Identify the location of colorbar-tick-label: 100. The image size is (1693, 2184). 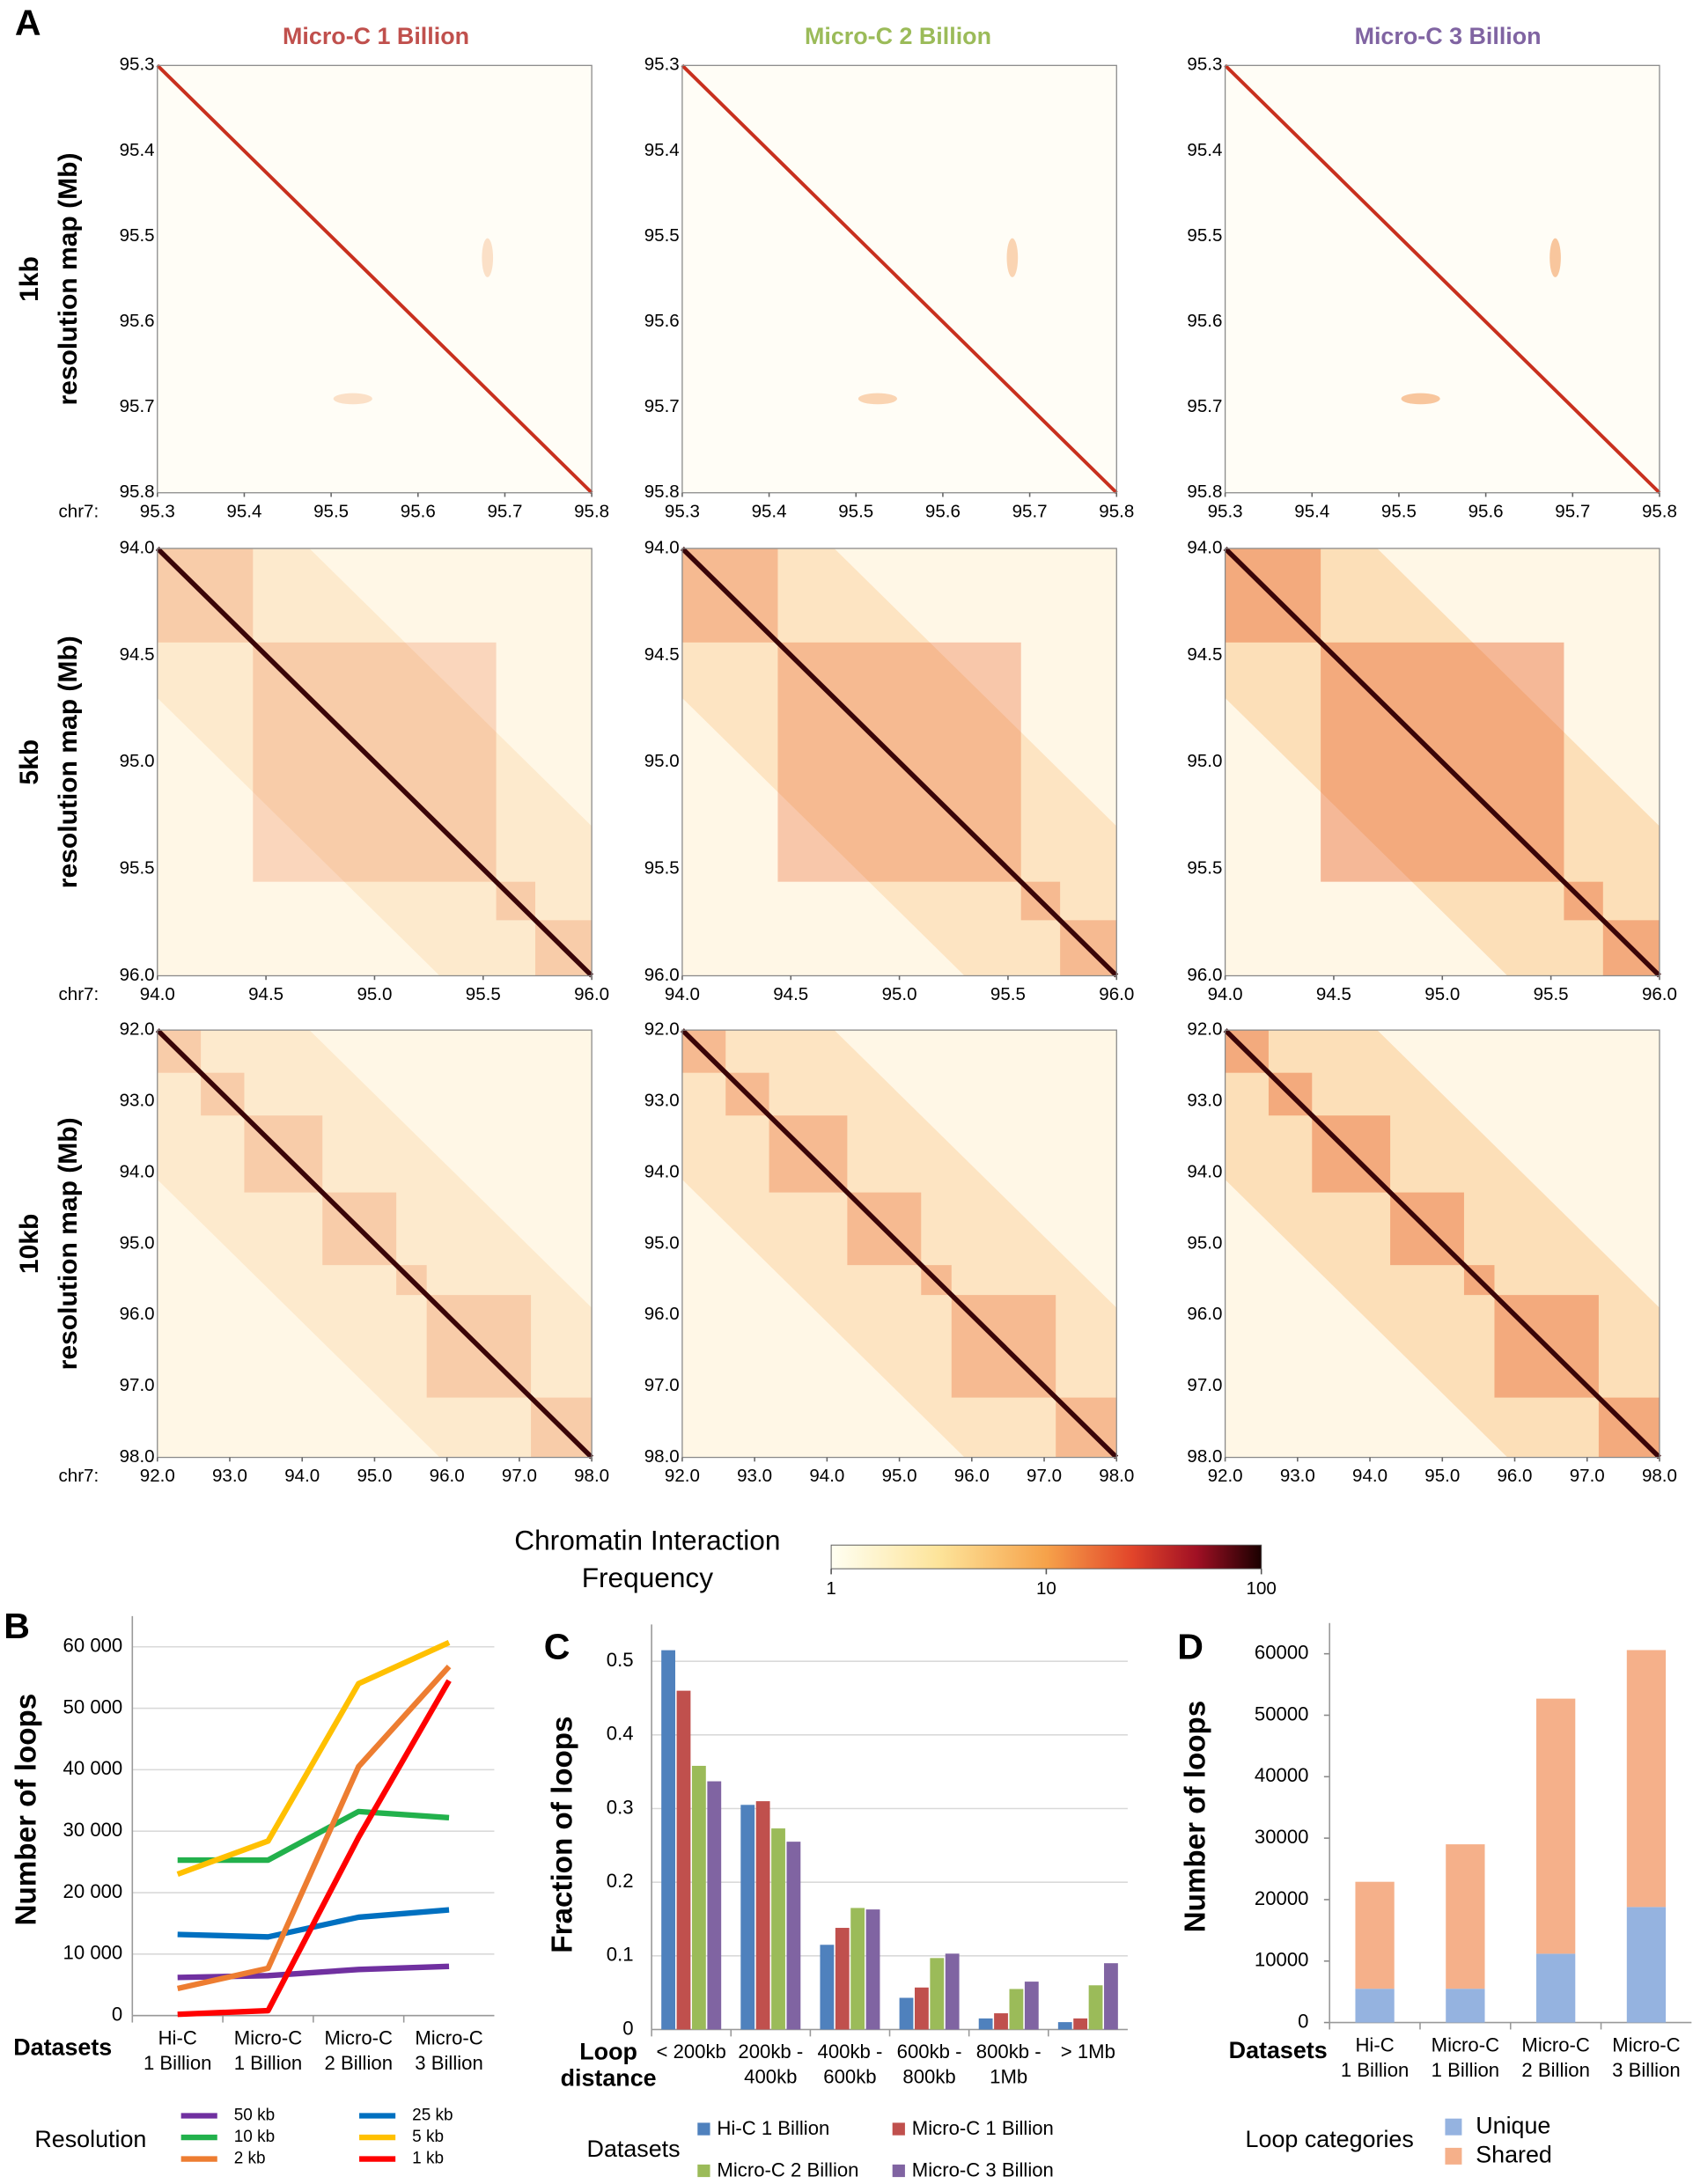
(1262, 1588).